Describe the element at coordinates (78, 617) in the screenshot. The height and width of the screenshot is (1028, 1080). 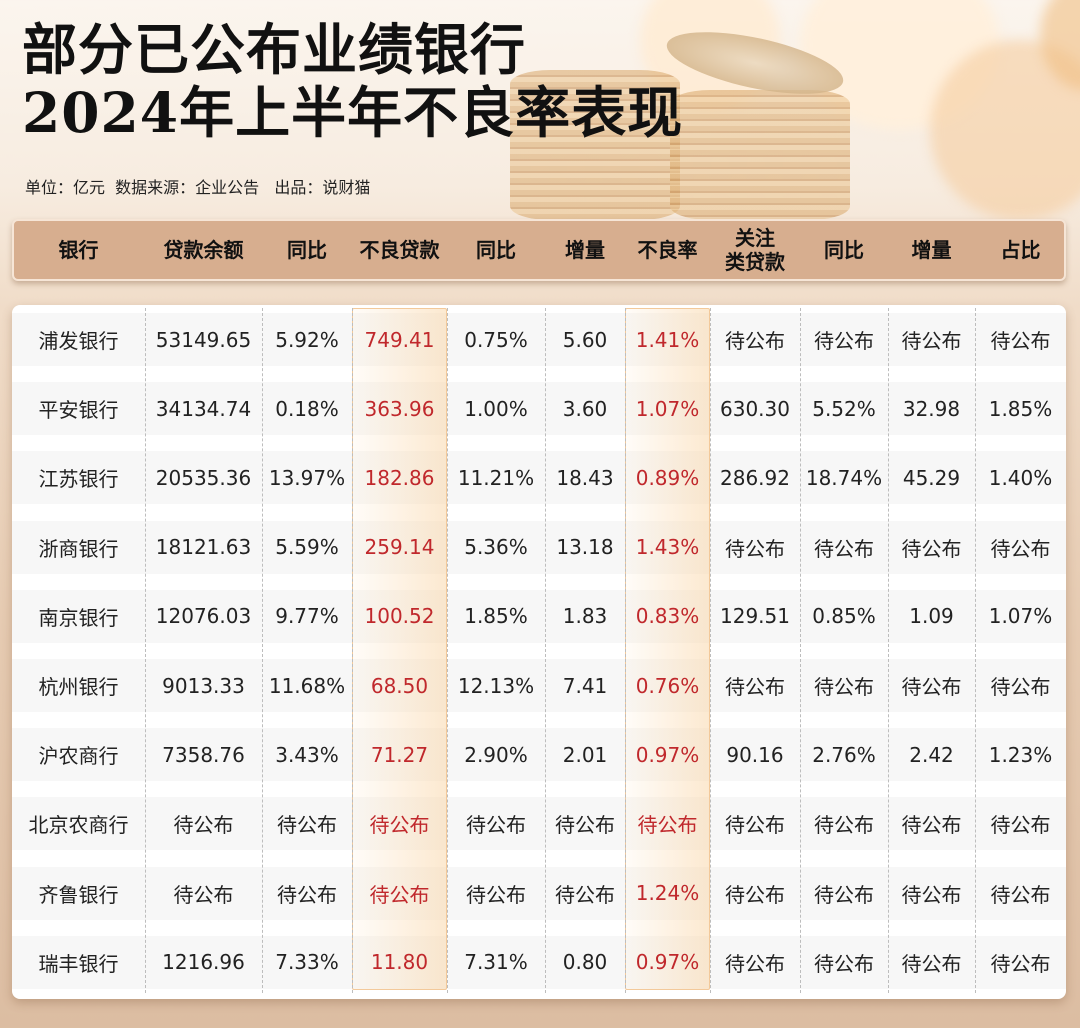
I see `bank-name-cell: 南京银行` at that location.